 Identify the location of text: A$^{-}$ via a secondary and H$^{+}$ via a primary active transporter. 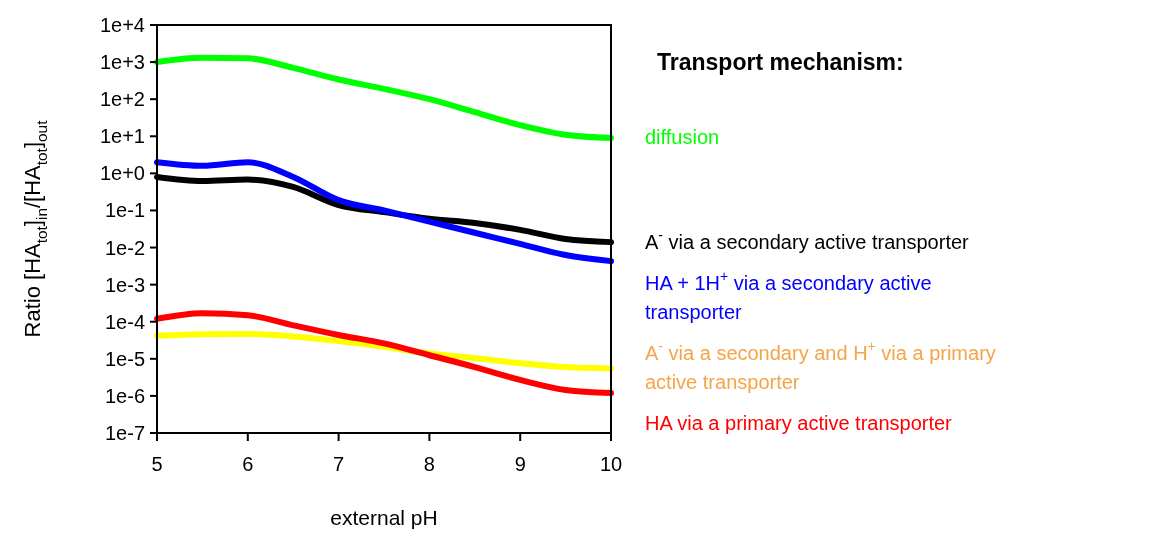
(820, 366).